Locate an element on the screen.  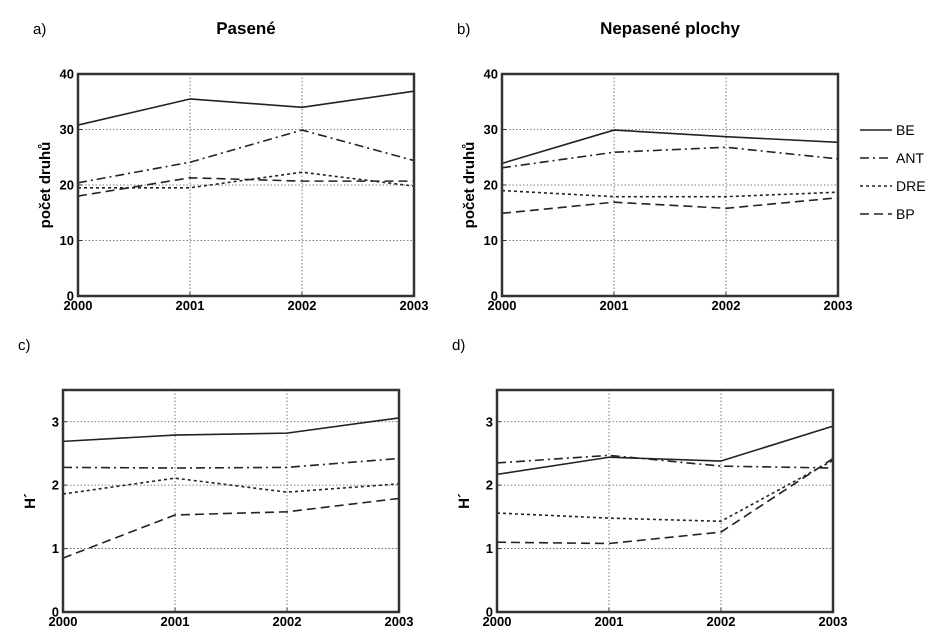
chart-title: Nepasené plochy is located at coordinates (670, 28).